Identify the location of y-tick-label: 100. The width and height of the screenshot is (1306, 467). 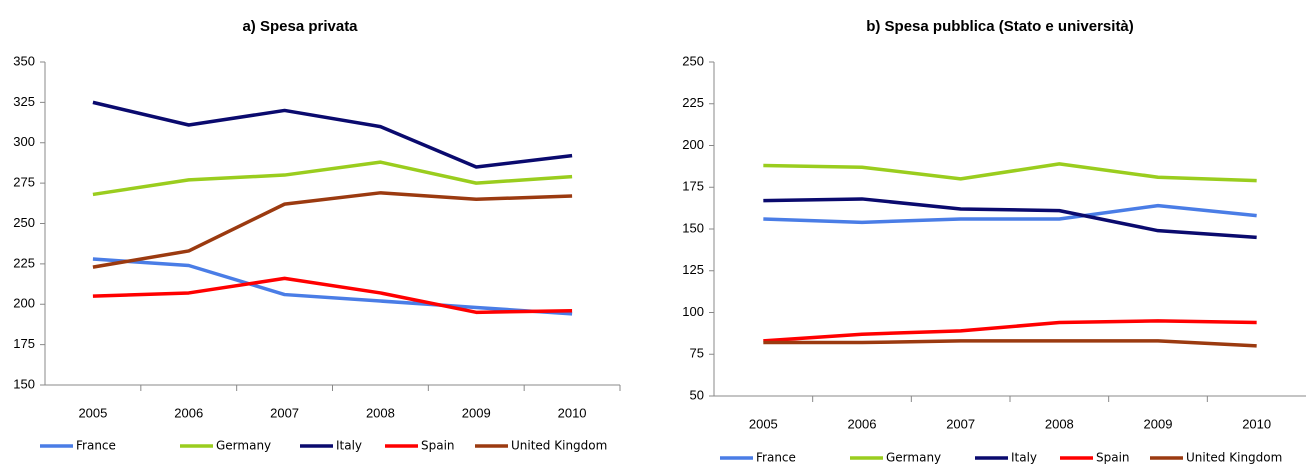
(693, 311).